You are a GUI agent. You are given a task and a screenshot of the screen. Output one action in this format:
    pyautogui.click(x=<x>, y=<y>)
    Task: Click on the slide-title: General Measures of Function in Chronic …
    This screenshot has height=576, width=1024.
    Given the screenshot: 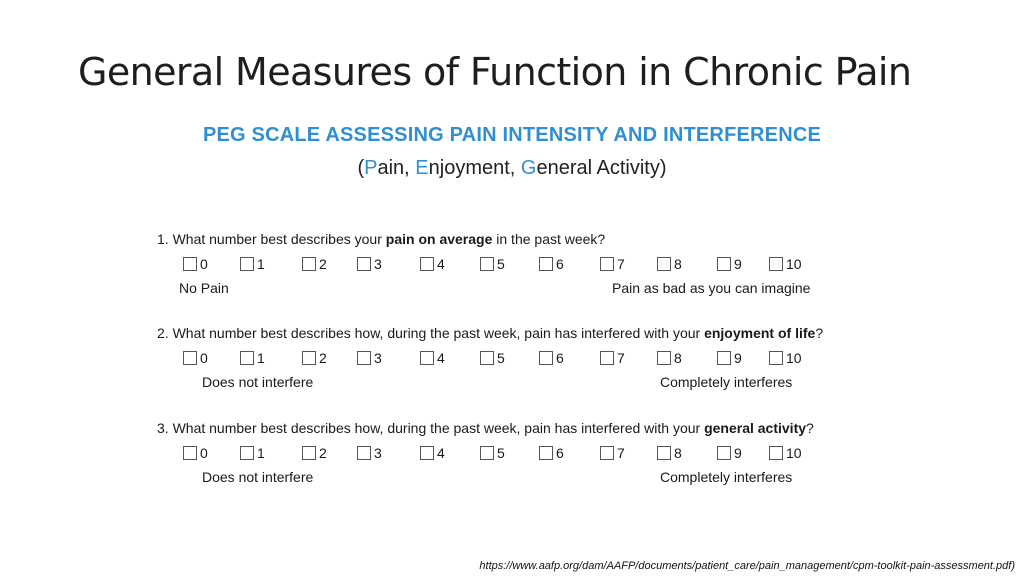 What is the action you would take?
    pyautogui.click(x=495, y=72)
    